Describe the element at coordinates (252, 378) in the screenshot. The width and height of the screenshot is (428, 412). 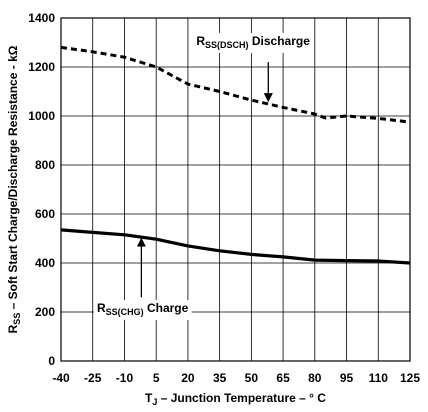
I see `x-tick-label: 50` at that location.